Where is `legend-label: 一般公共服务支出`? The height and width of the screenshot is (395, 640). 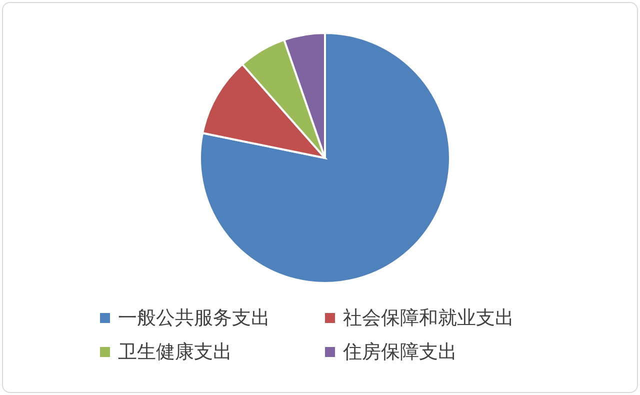 legend-label: 一般公共服务支出 is located at coordinates (194, 318).